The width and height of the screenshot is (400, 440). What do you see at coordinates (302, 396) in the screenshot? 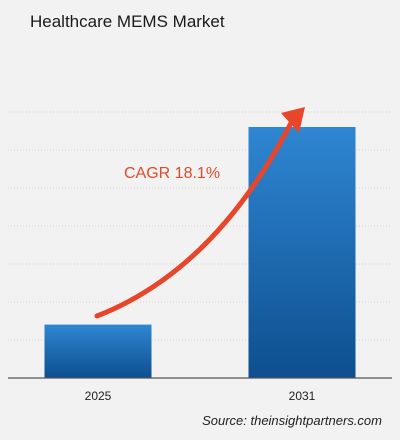
I see `x-tick-label-2031: 2031` at bounding box center [302, 396].